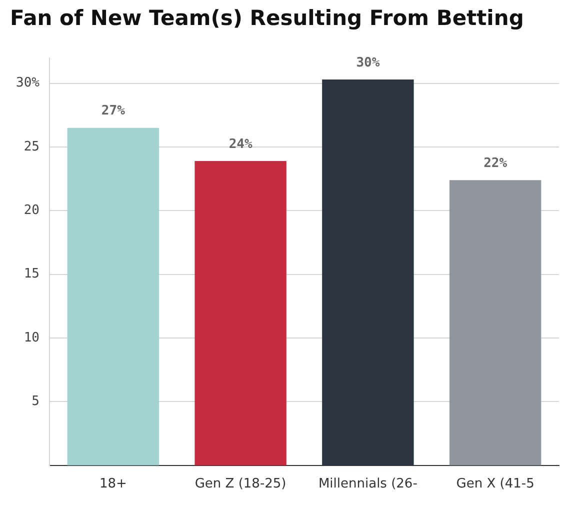  Describe the element at coordinates (113, 484) in the screenshot. I see `x-tick-label: 18+` at that location.